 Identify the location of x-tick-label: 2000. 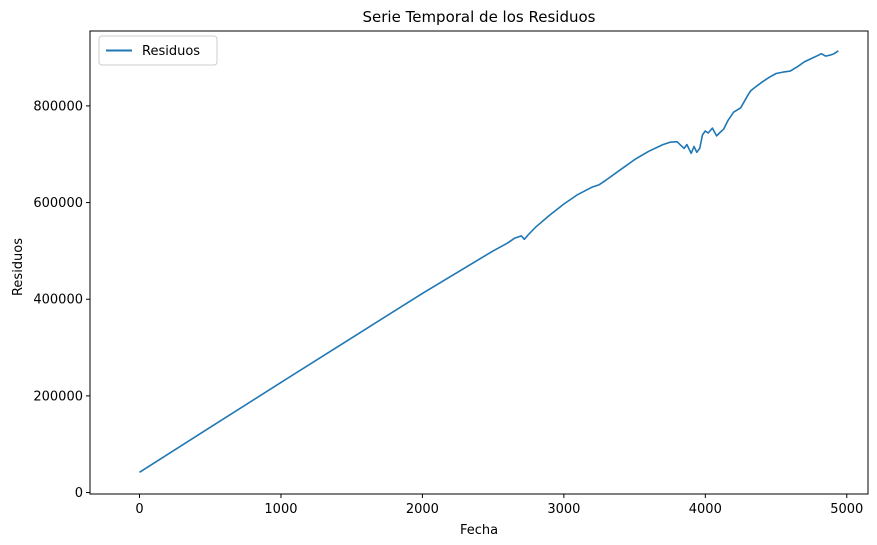
(422, 509).